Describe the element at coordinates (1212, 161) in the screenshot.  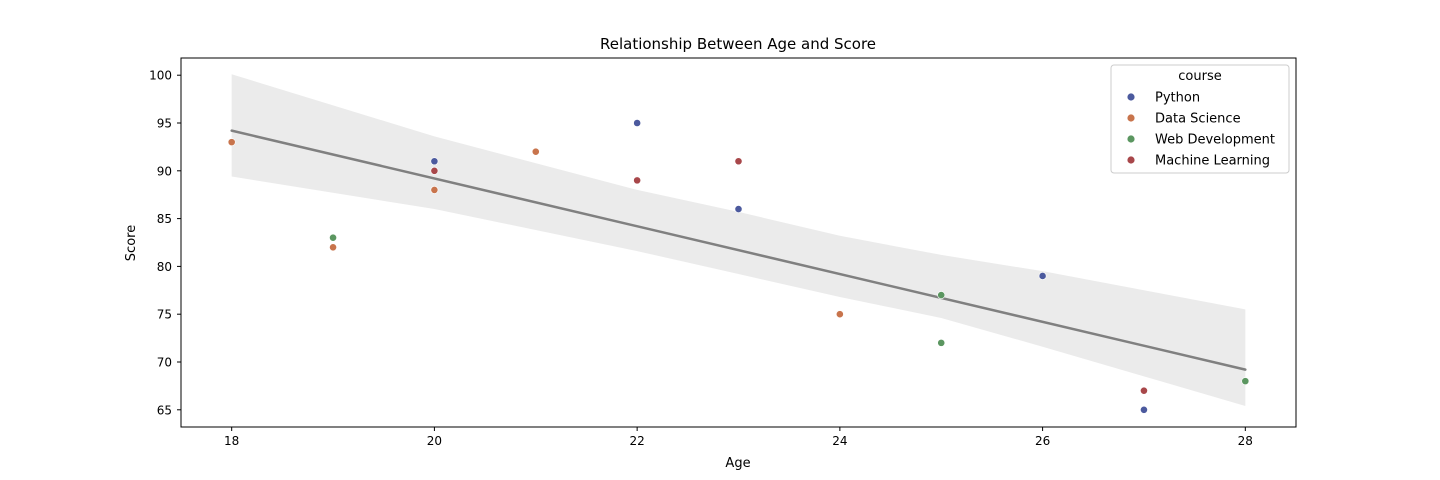
I see `legend-label: Machine Learning` at that location.